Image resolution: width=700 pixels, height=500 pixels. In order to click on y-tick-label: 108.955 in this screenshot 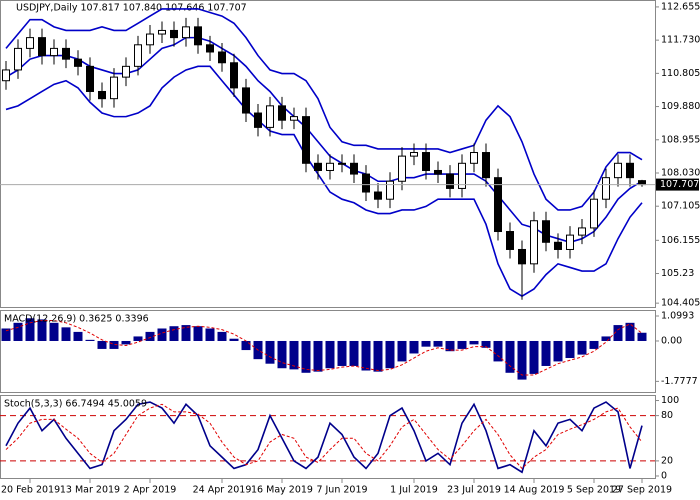, I will do `click(680, 139)`.